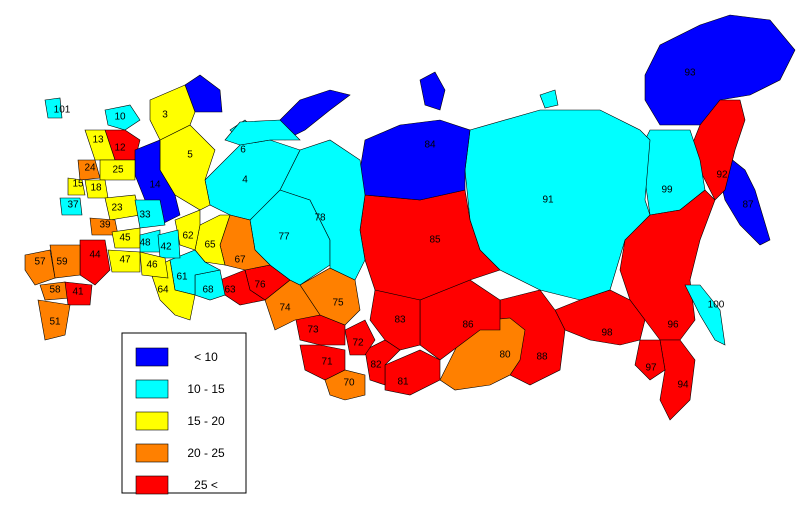  Describe the element at coordinates (313, 330) in the screenshot. I see `region-label: 73` at that location.